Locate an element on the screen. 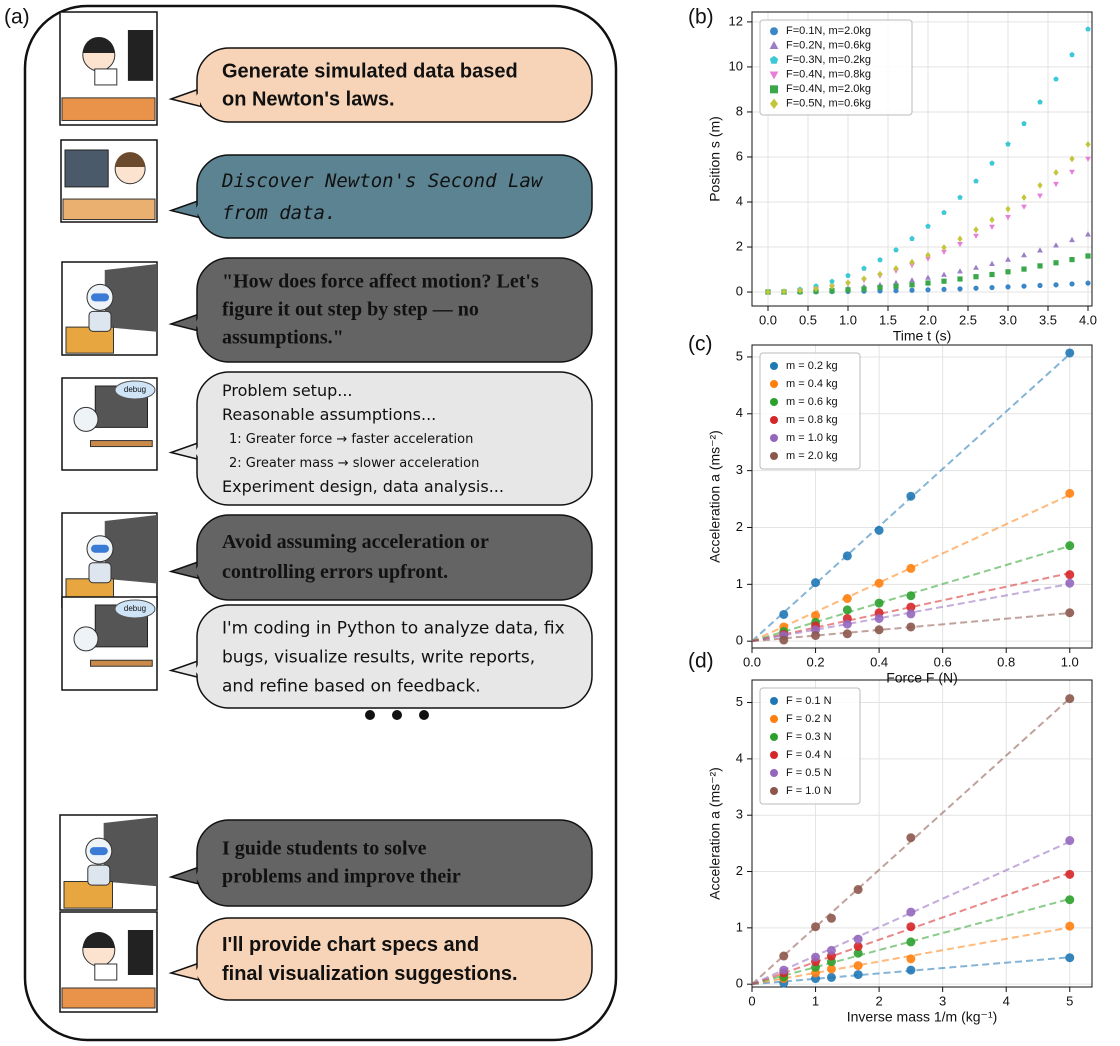 The width and height of the screenshot is (1120, 1046). ellipsis-dot is located at coordinates (424, 715).